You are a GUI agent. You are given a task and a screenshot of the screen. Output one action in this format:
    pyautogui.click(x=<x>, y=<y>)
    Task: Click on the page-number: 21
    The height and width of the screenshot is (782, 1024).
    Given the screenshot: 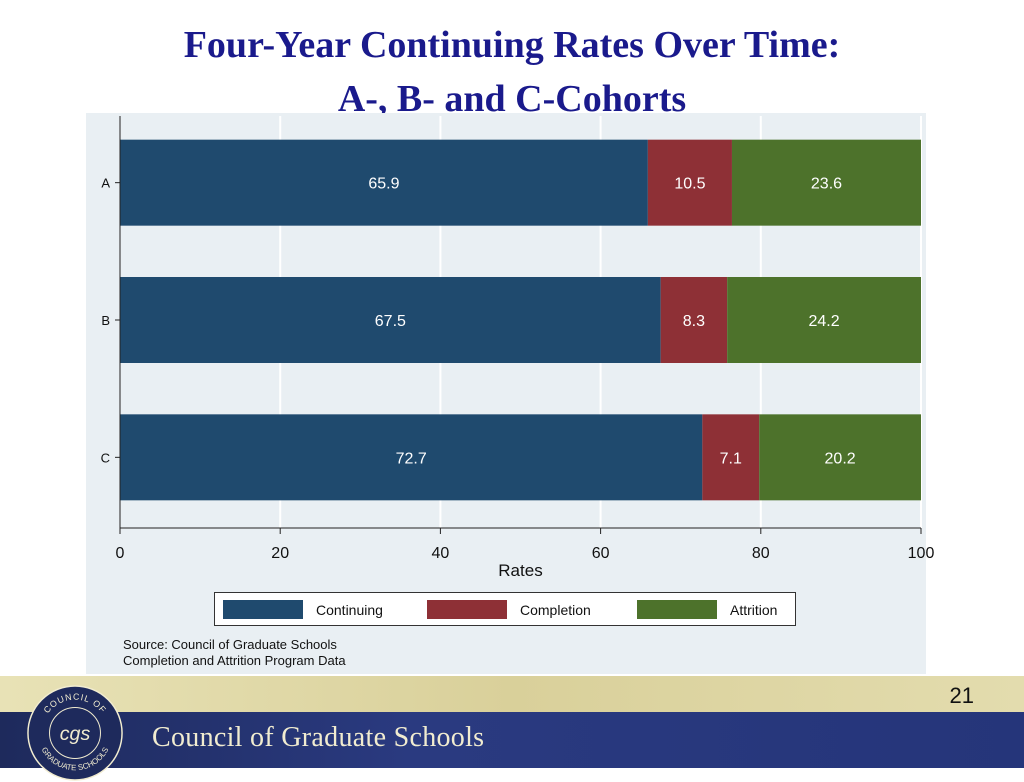 What is the action you would take?
    pyautogui.click(x=961, y=695)
    